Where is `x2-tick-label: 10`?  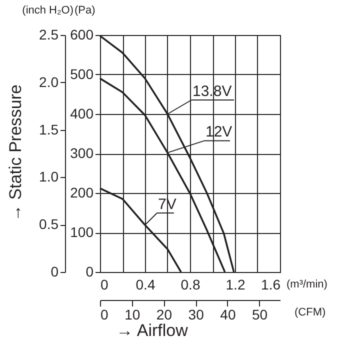
x2-tick-label: 10 is located at coordinates (132, 314).